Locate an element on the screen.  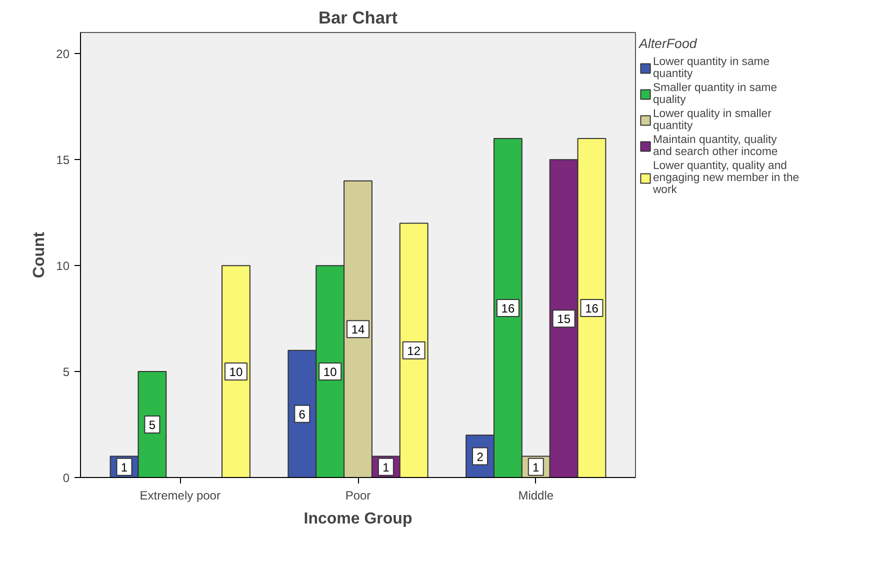
legend-label: Lower quality in smaller quantity is located at coordinates (712, 120).